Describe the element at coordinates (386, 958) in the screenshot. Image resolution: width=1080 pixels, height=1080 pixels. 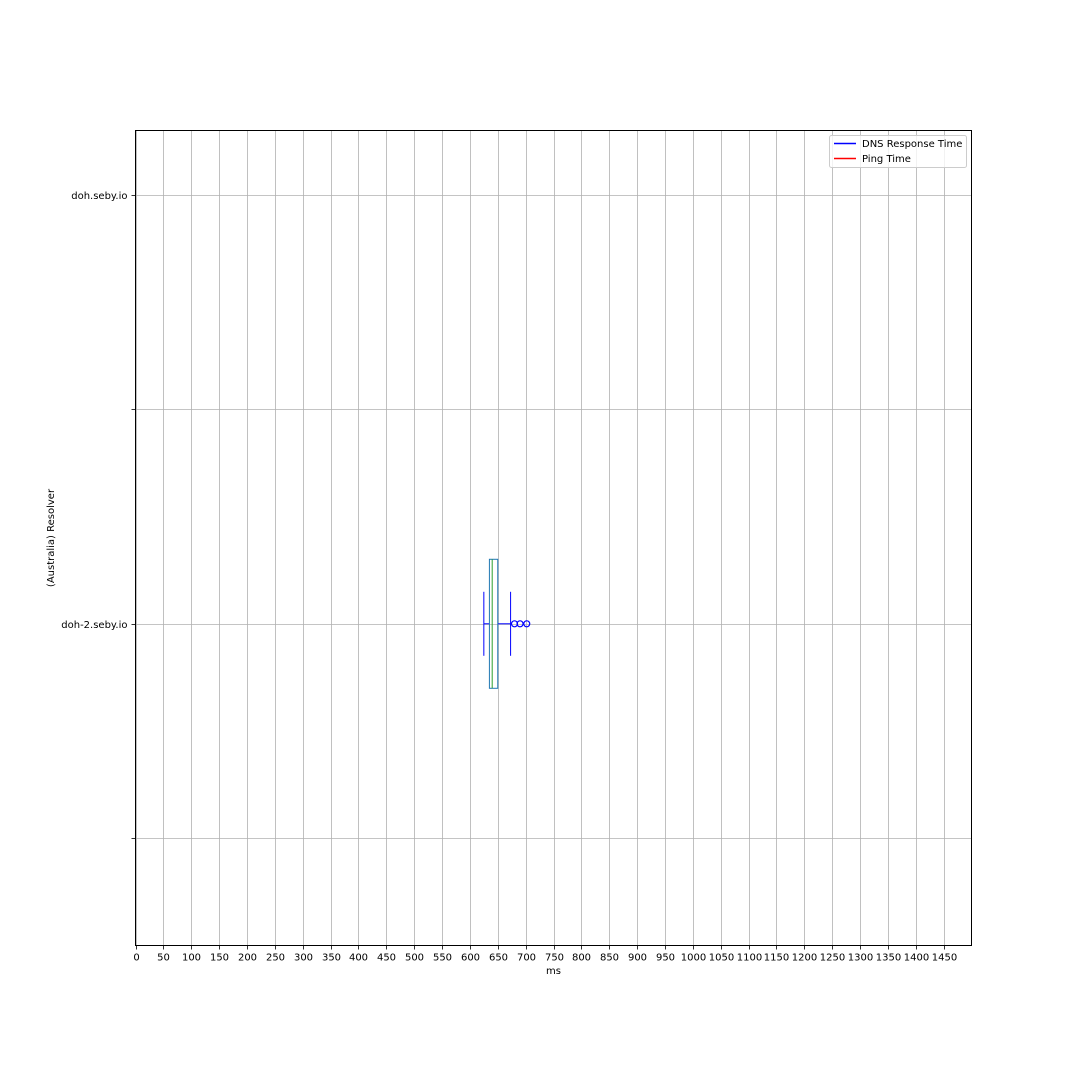
I see `x-tick-label: 450` at that location.